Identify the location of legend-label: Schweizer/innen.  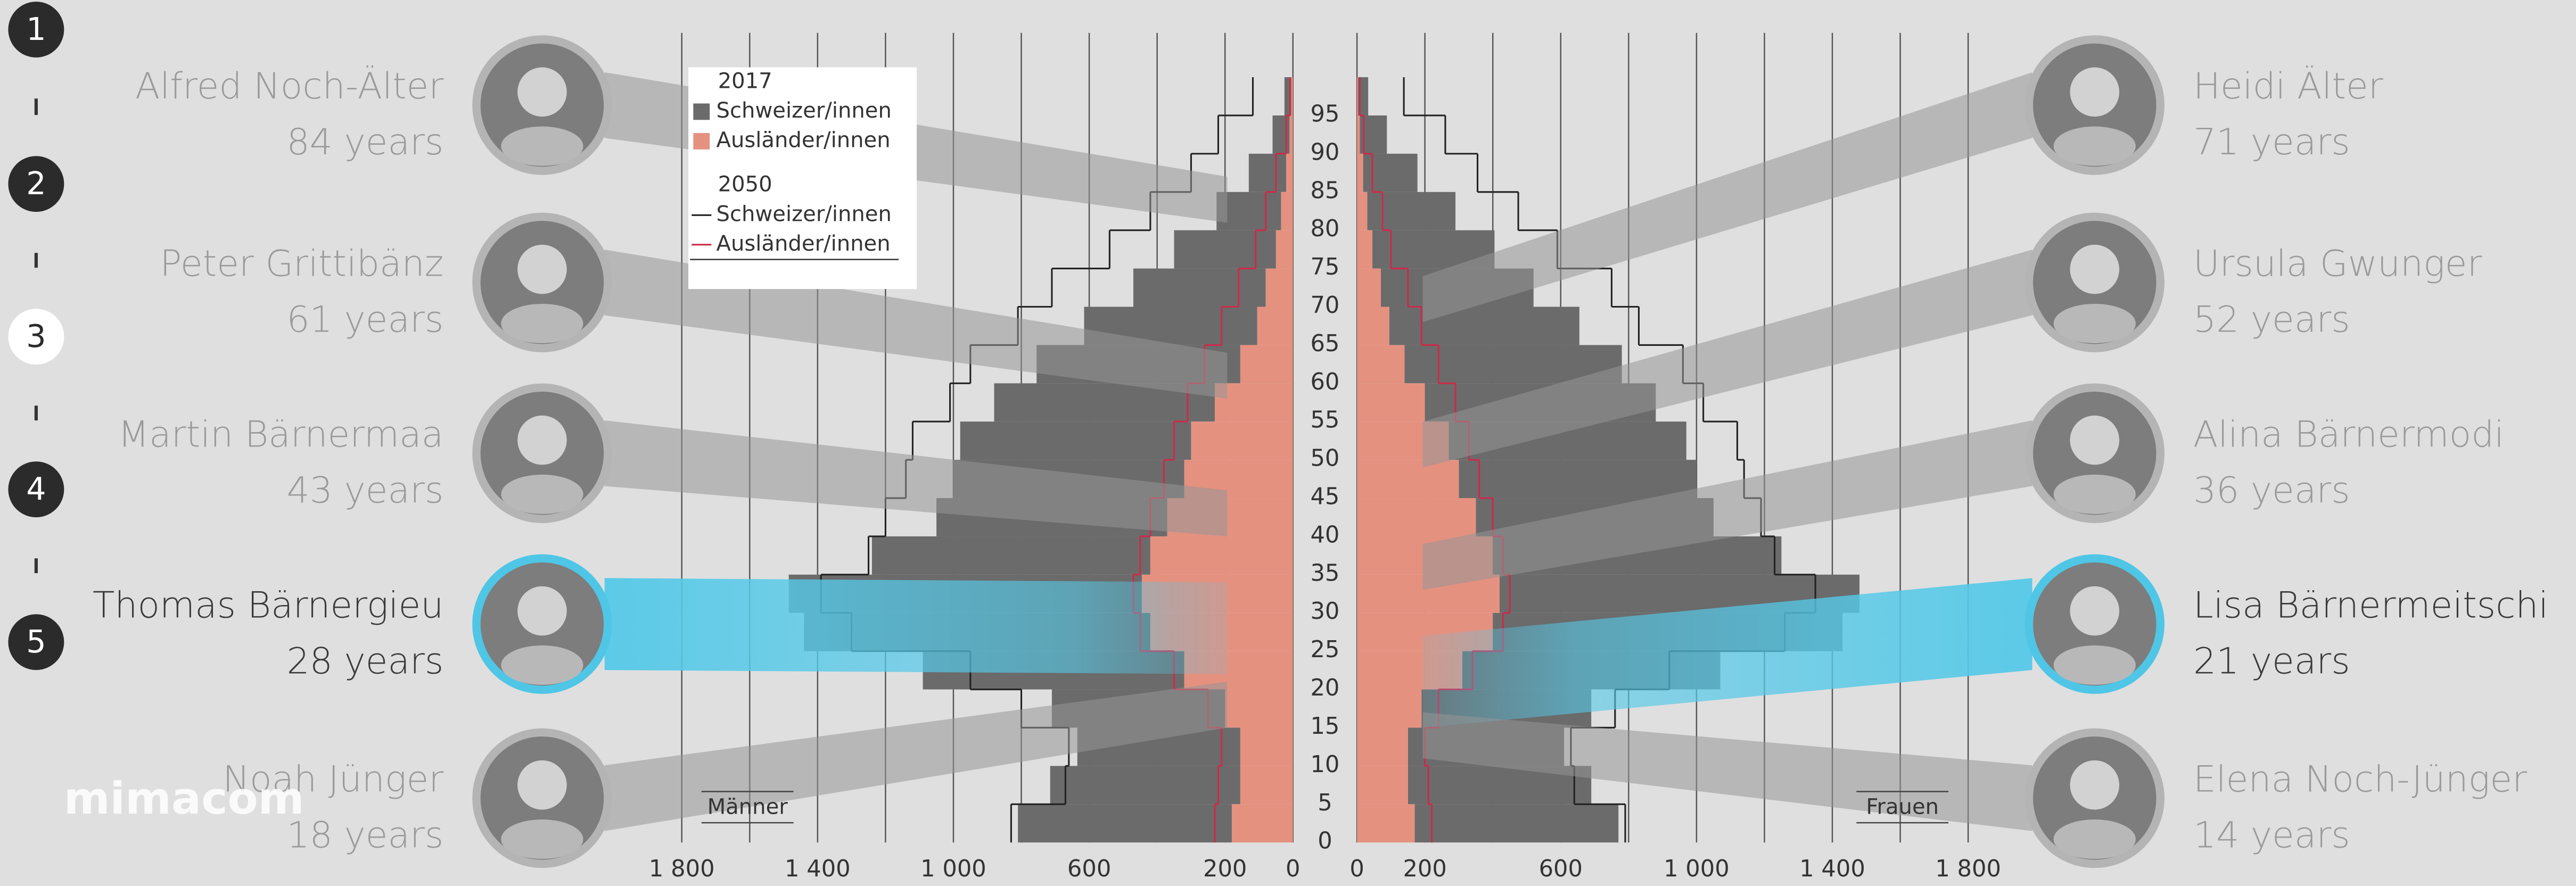
(804, 214).